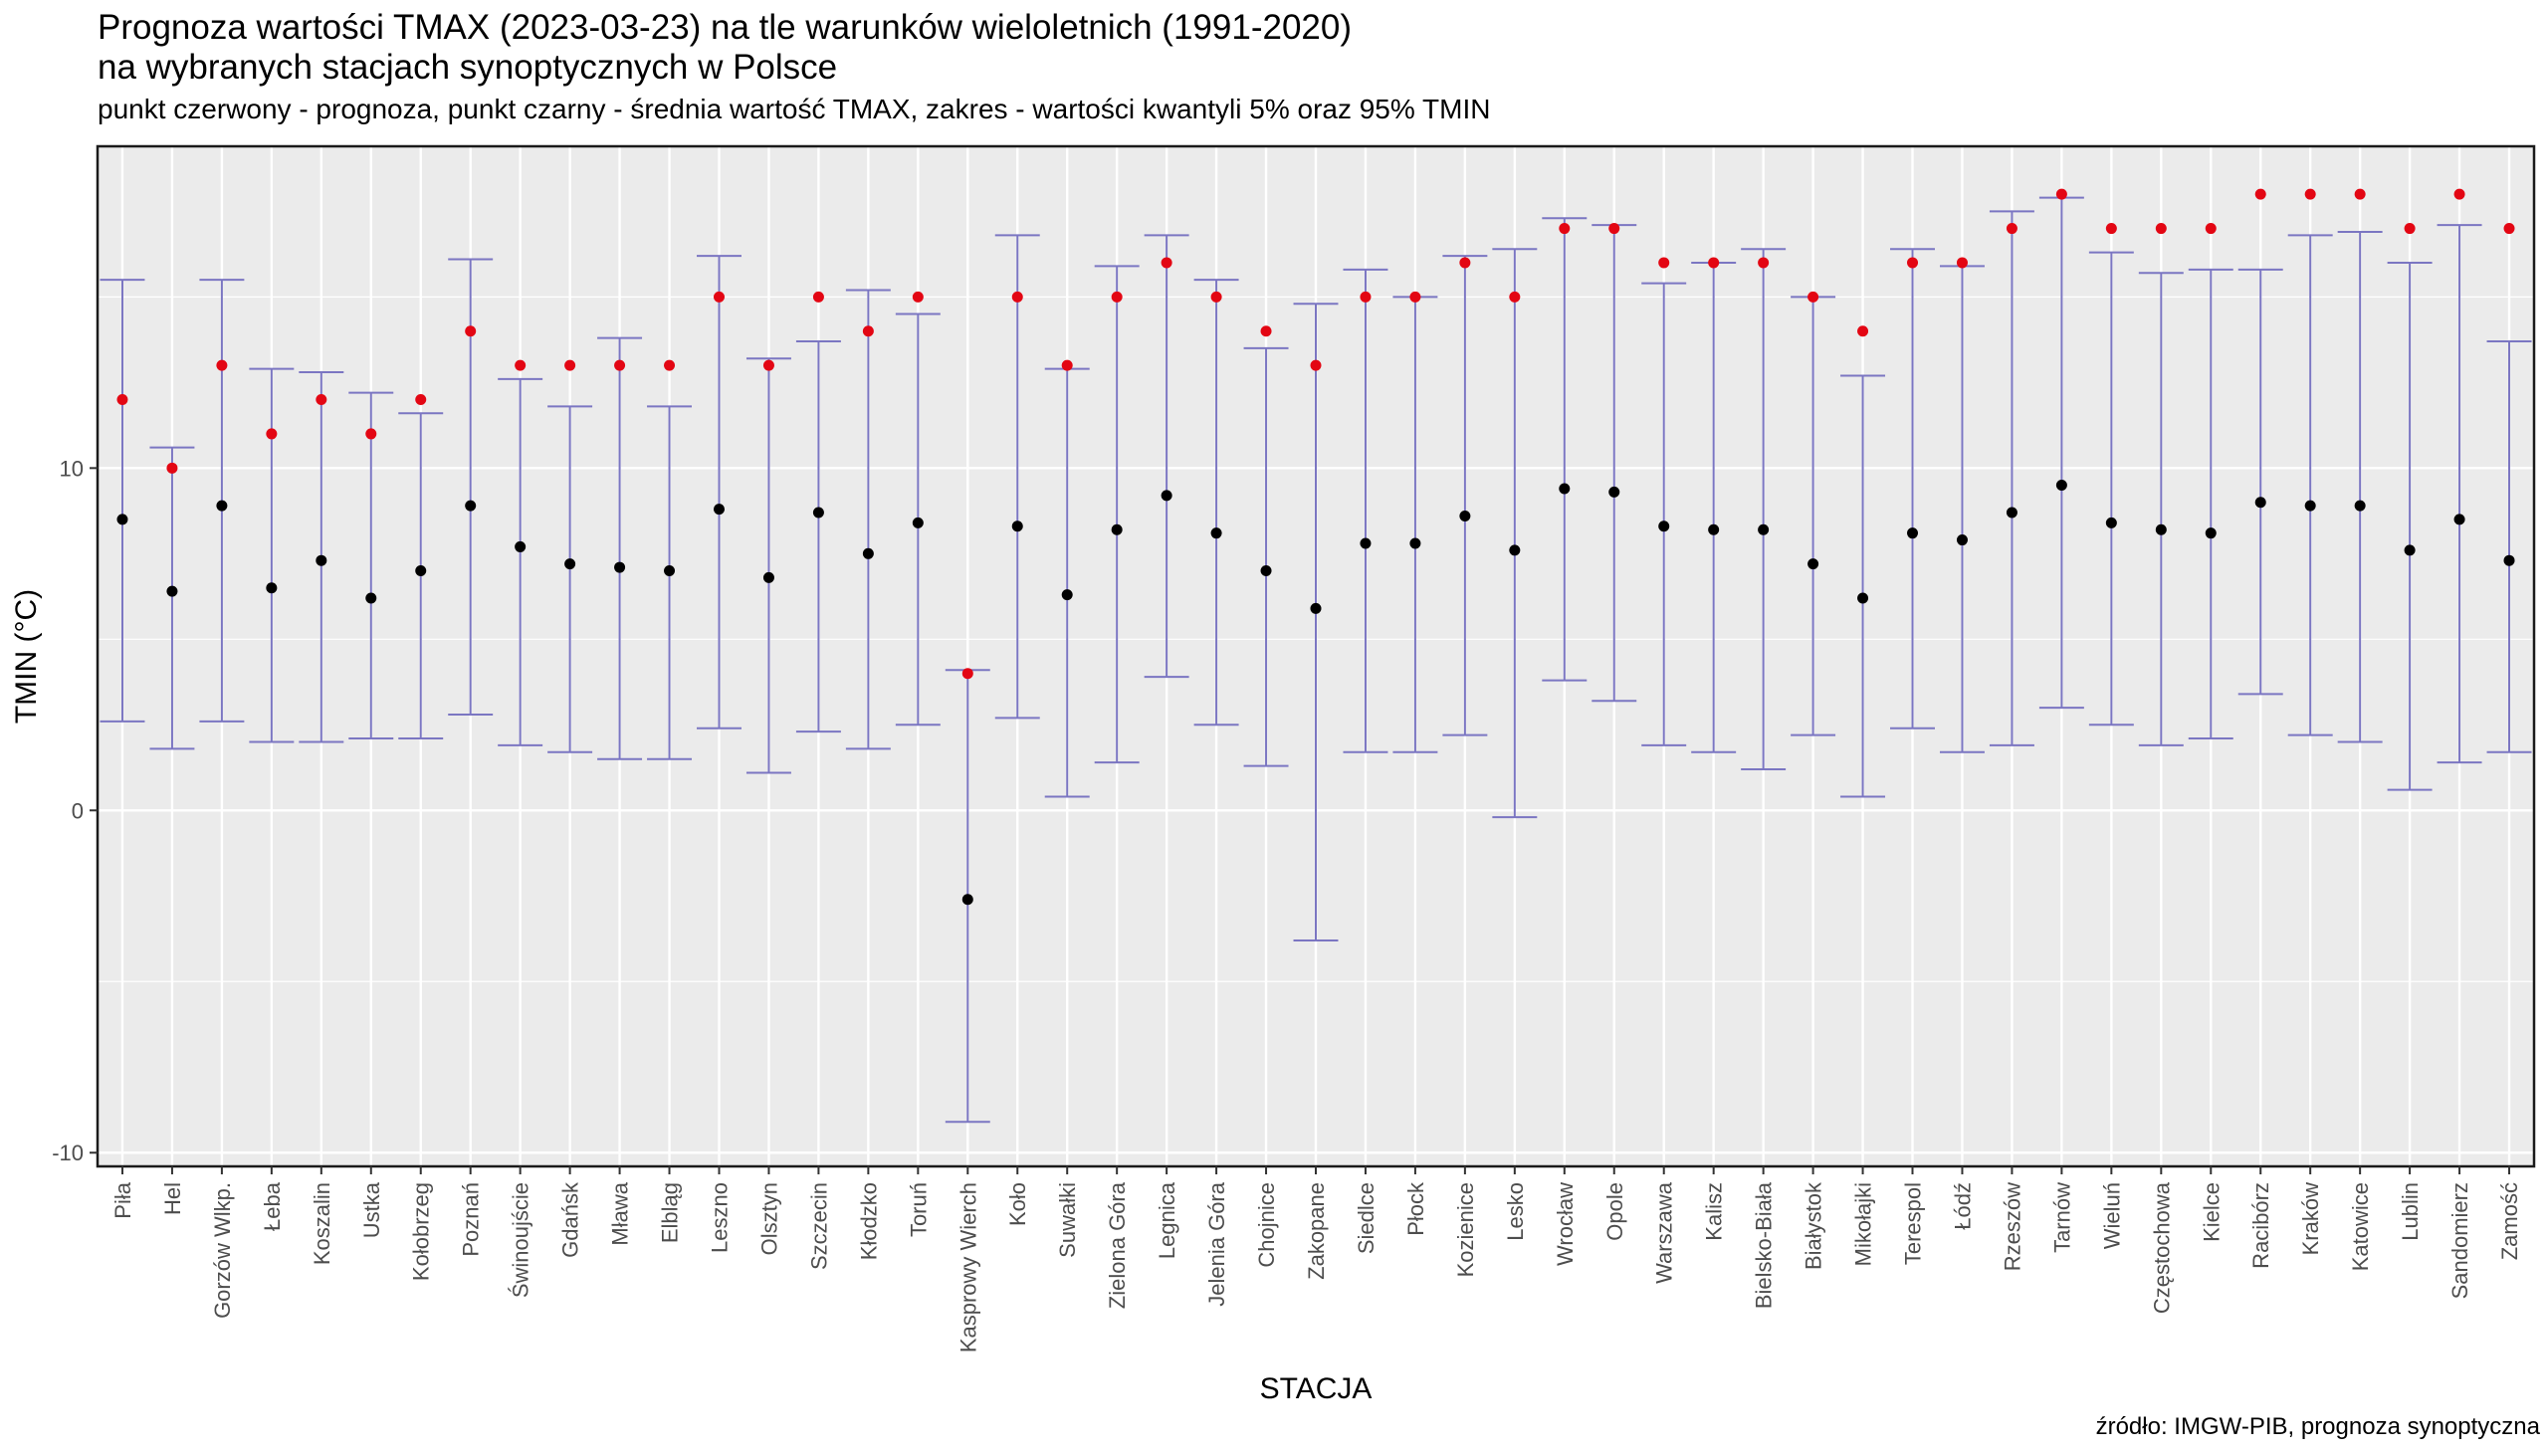 The image size is (2548, 1456). Describe the element at coordinates (1067, 1220) in the screenshot. I see `x-tick-label: Suwałki` at that location.